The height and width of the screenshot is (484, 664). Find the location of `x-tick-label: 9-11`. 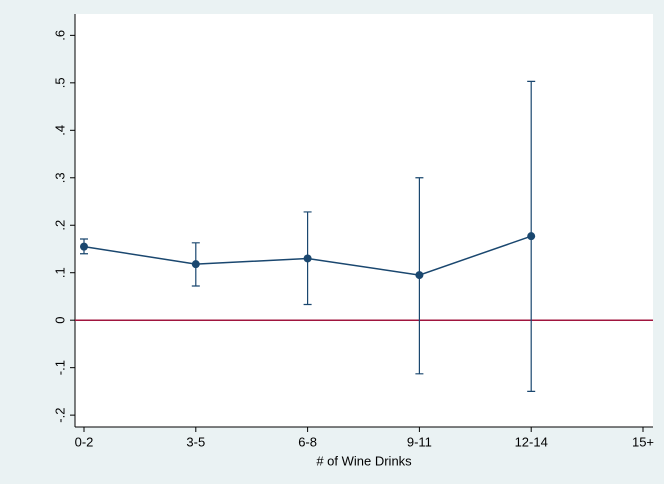

x-tick-label: 9-11 is located at coordinates (419, 441).